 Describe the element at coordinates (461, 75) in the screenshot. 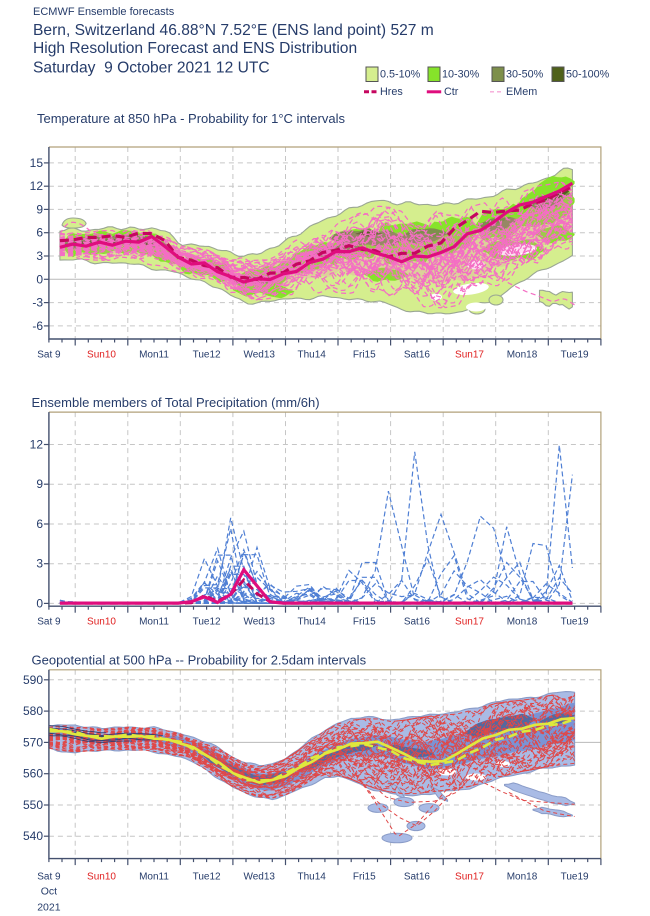

I see `svg-text: 10-30%` at that location.